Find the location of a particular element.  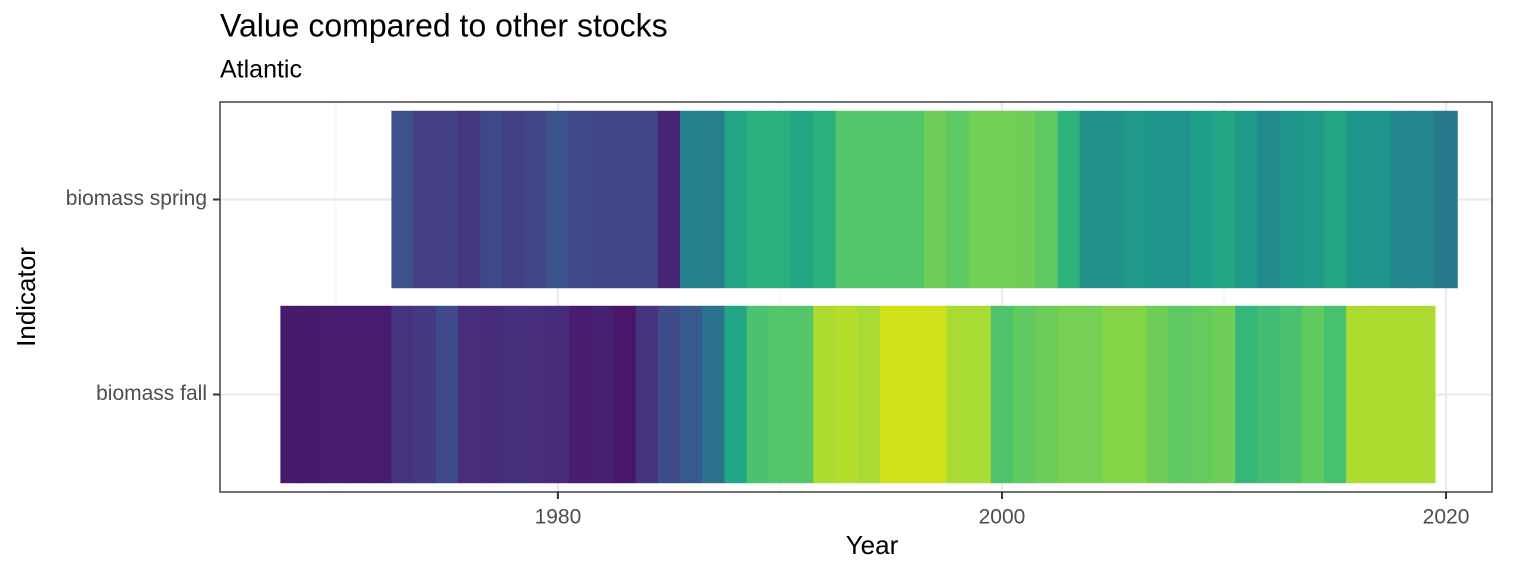

y-tick-label: biomass spring is located at coordinates (136, 198).